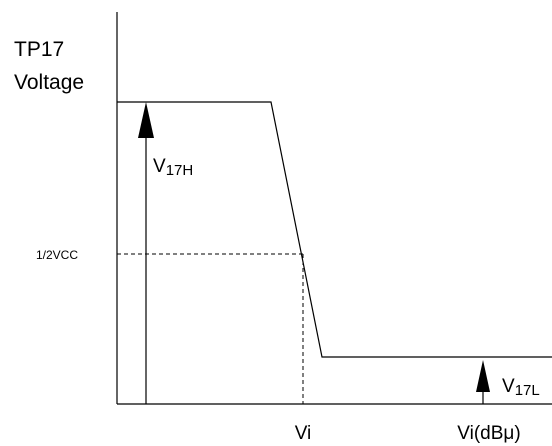  What do you see at coordinates (521, 387) in the screenshot?
I see `low-label: V17L` at bounding box center [521, 387].